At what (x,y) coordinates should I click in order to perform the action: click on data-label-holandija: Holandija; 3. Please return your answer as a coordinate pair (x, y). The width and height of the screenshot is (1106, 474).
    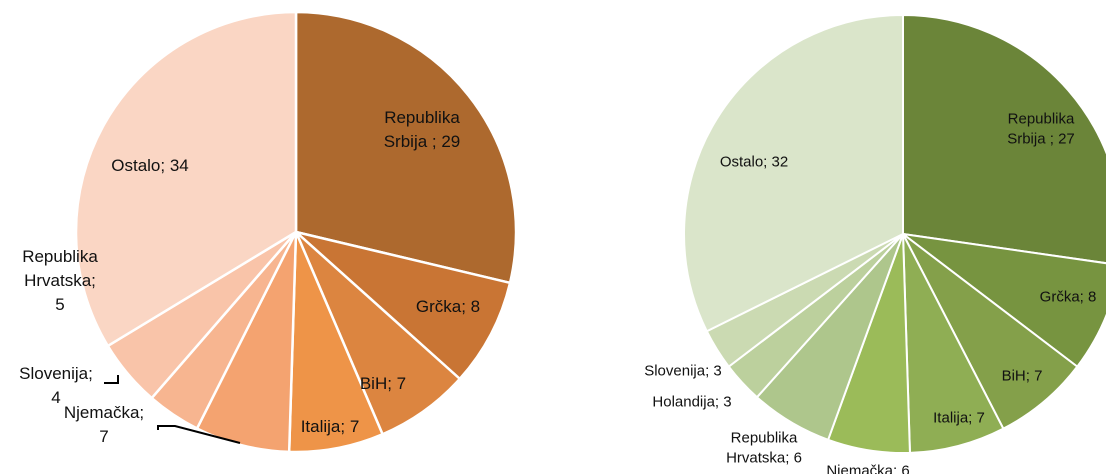
    Looking at the image, I should click on (691, 401).